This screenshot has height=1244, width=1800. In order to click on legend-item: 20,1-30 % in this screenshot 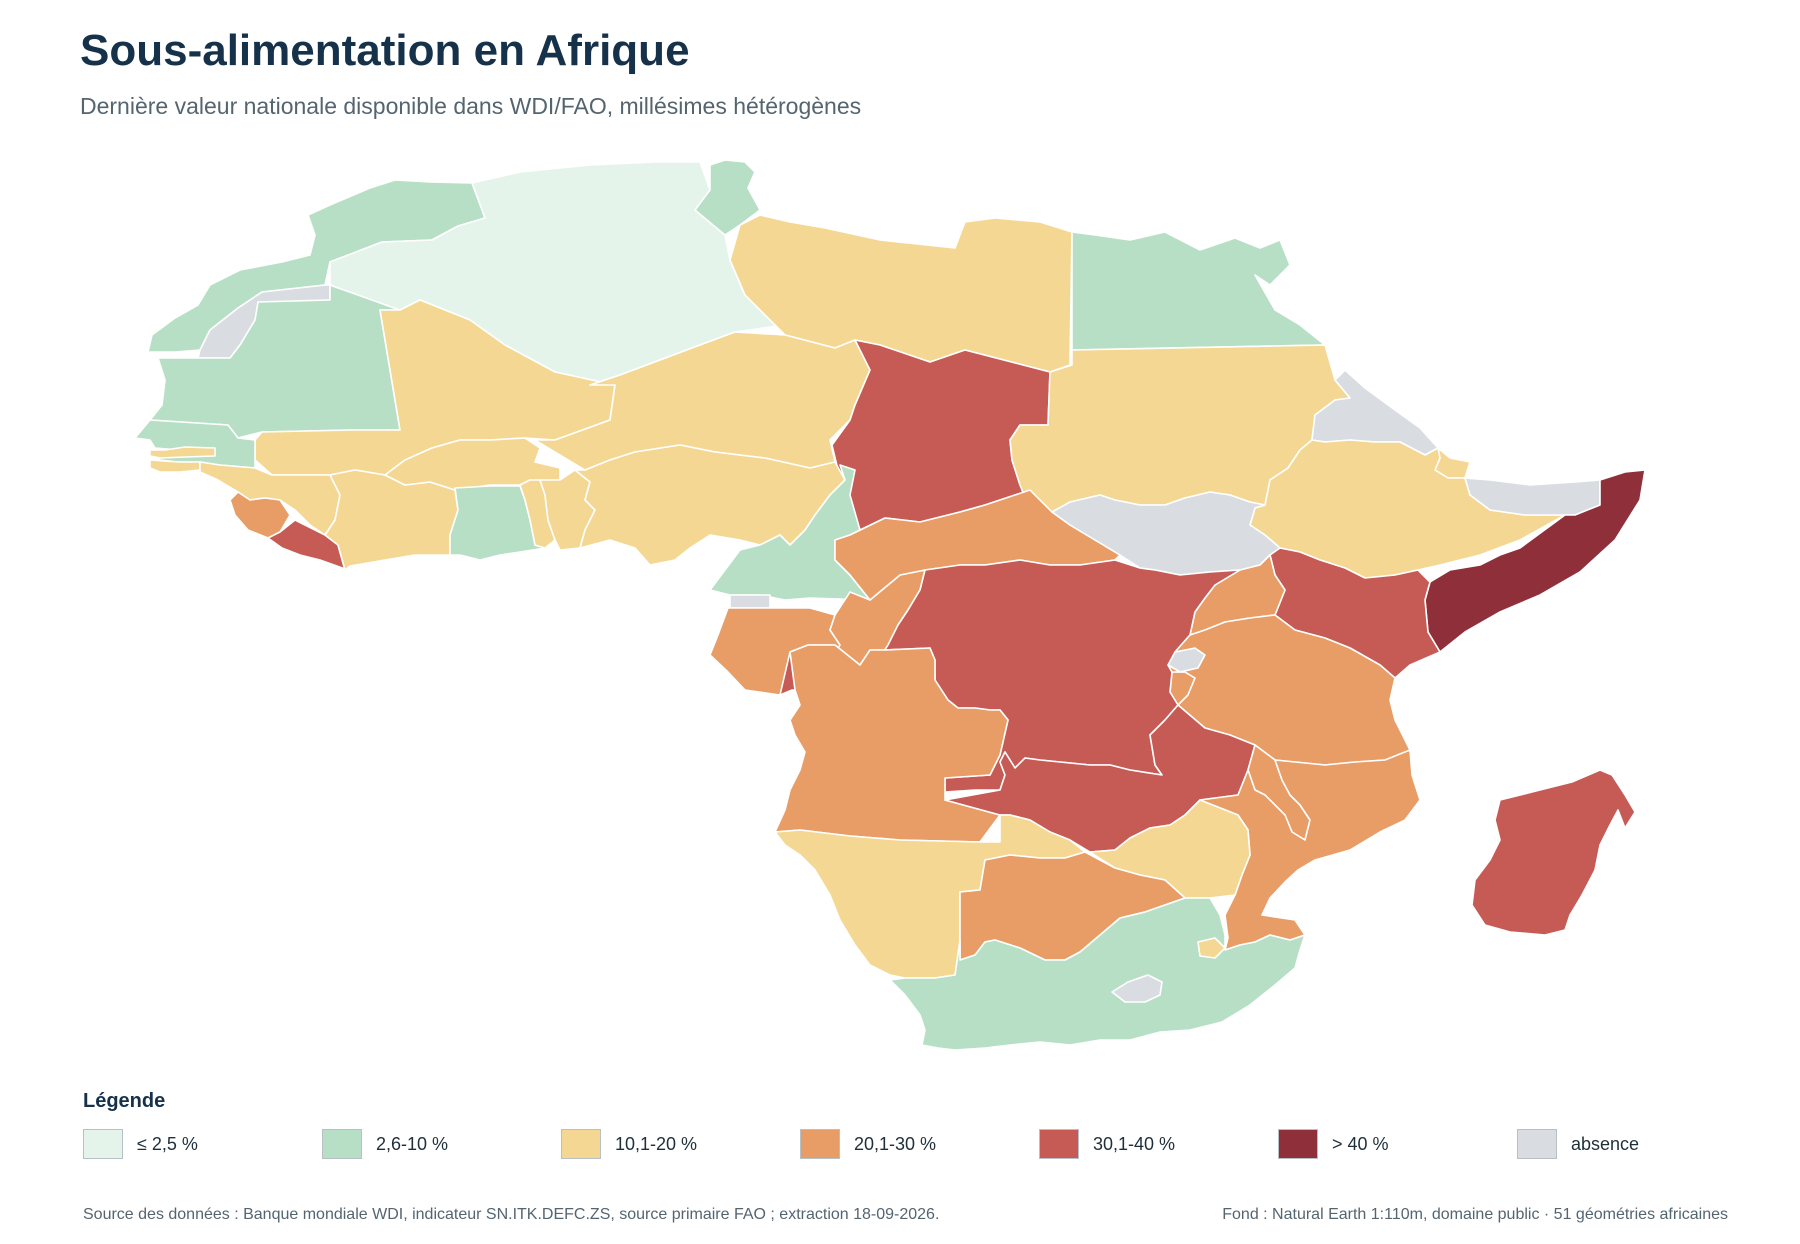, I will do `click(868, 1144)`.